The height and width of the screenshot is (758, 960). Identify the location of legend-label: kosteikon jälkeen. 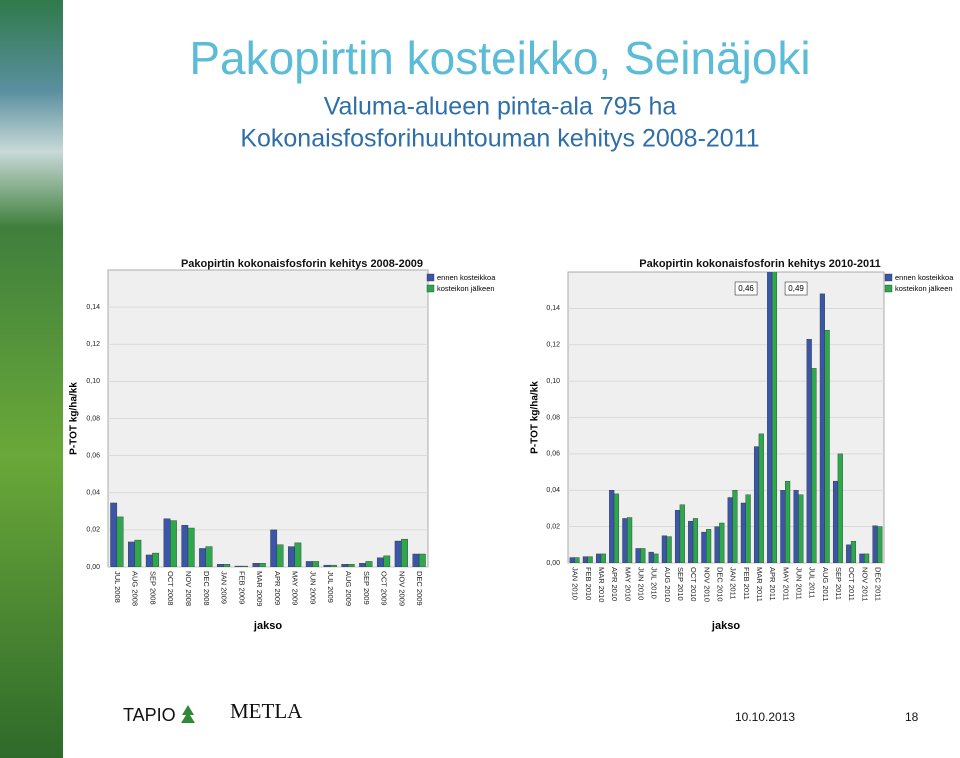
(466, 288).